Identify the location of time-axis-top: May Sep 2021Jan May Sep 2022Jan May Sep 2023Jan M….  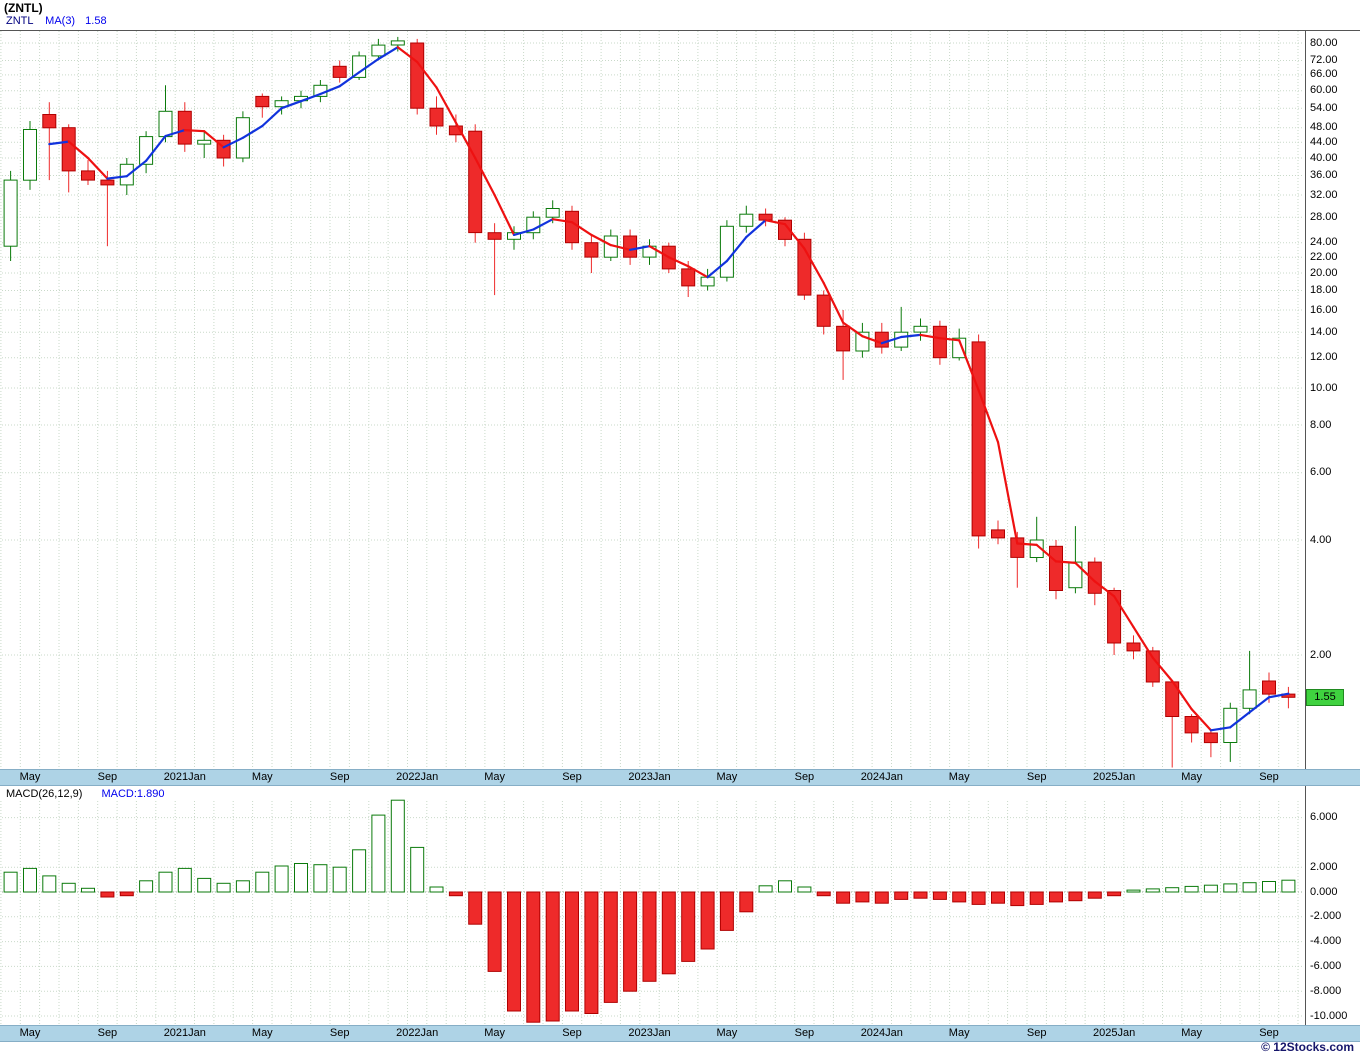
(680, 777).